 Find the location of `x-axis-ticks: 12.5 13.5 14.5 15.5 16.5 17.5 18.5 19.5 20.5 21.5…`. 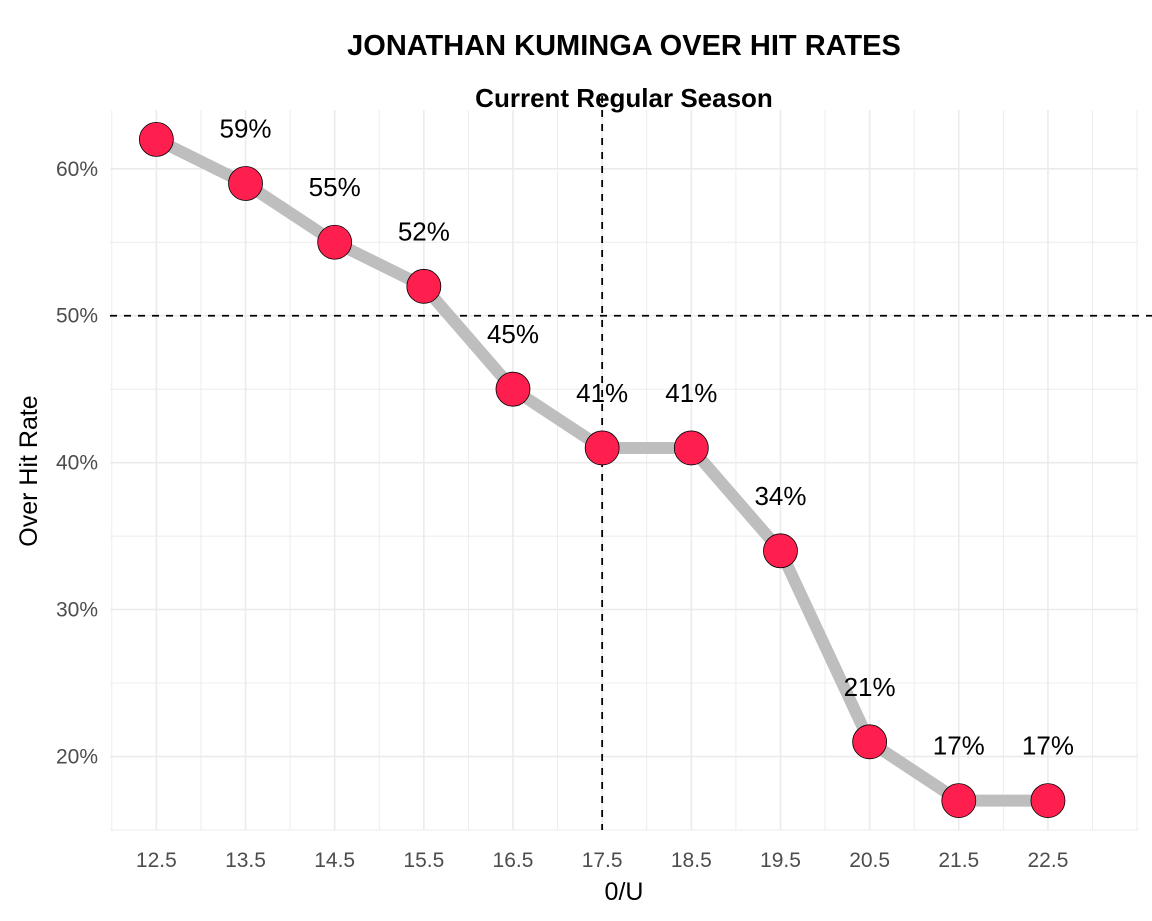

x-axis-ticks: 12.5 13.5 14.5 15.5 16.5 17.5 18.5 19.5 20.5 21.5… is located at coordinates (602, 860).